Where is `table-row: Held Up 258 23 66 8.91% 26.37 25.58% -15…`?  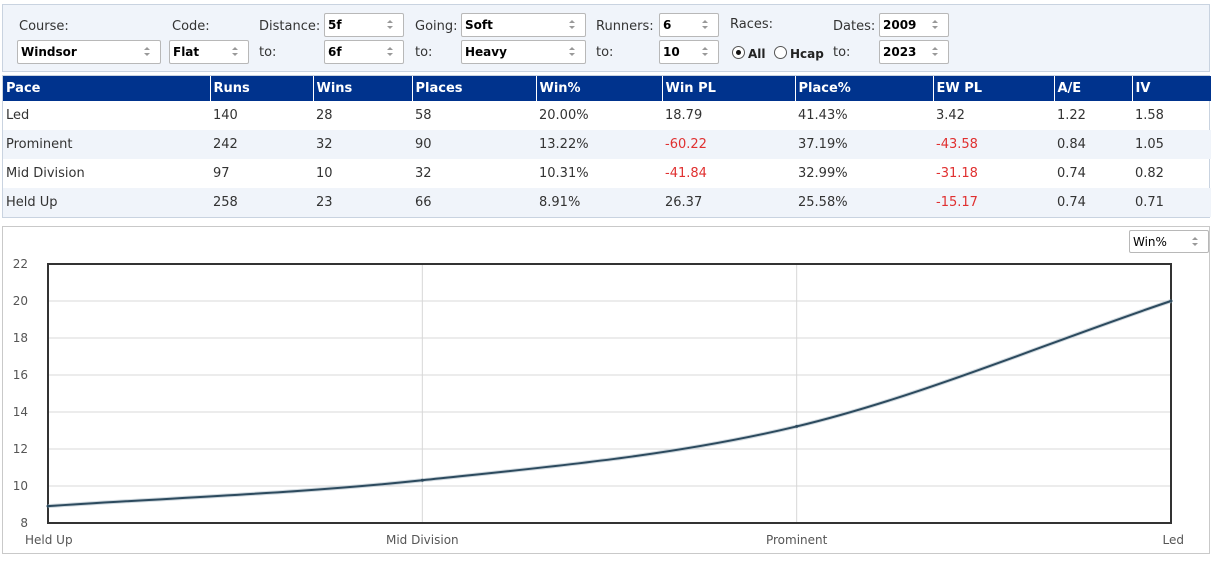
table-row: Held Up 258 23 66 8.91% 26.37 25.58% -15… is located at coordinates (607, 202).